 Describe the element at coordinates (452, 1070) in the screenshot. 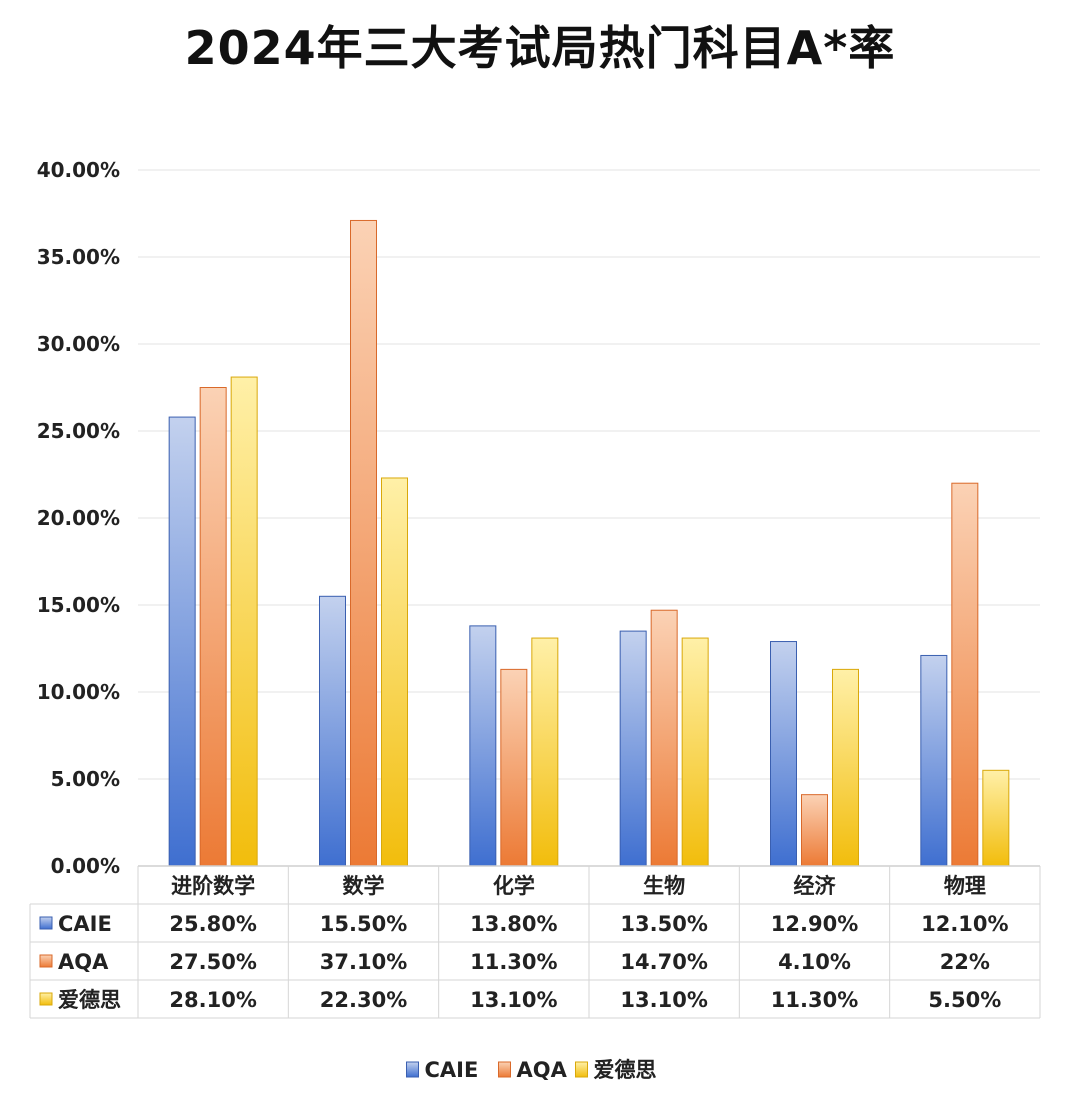

I see `legend-label: CAIE` at that location.